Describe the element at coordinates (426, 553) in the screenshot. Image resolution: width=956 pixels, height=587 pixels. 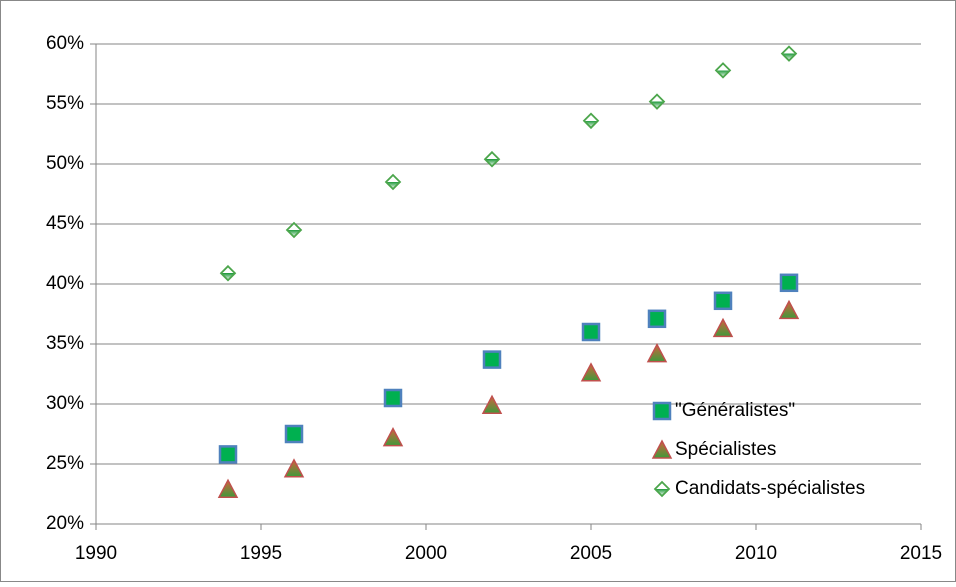
I see `x-tick-label: 2000` at that location.